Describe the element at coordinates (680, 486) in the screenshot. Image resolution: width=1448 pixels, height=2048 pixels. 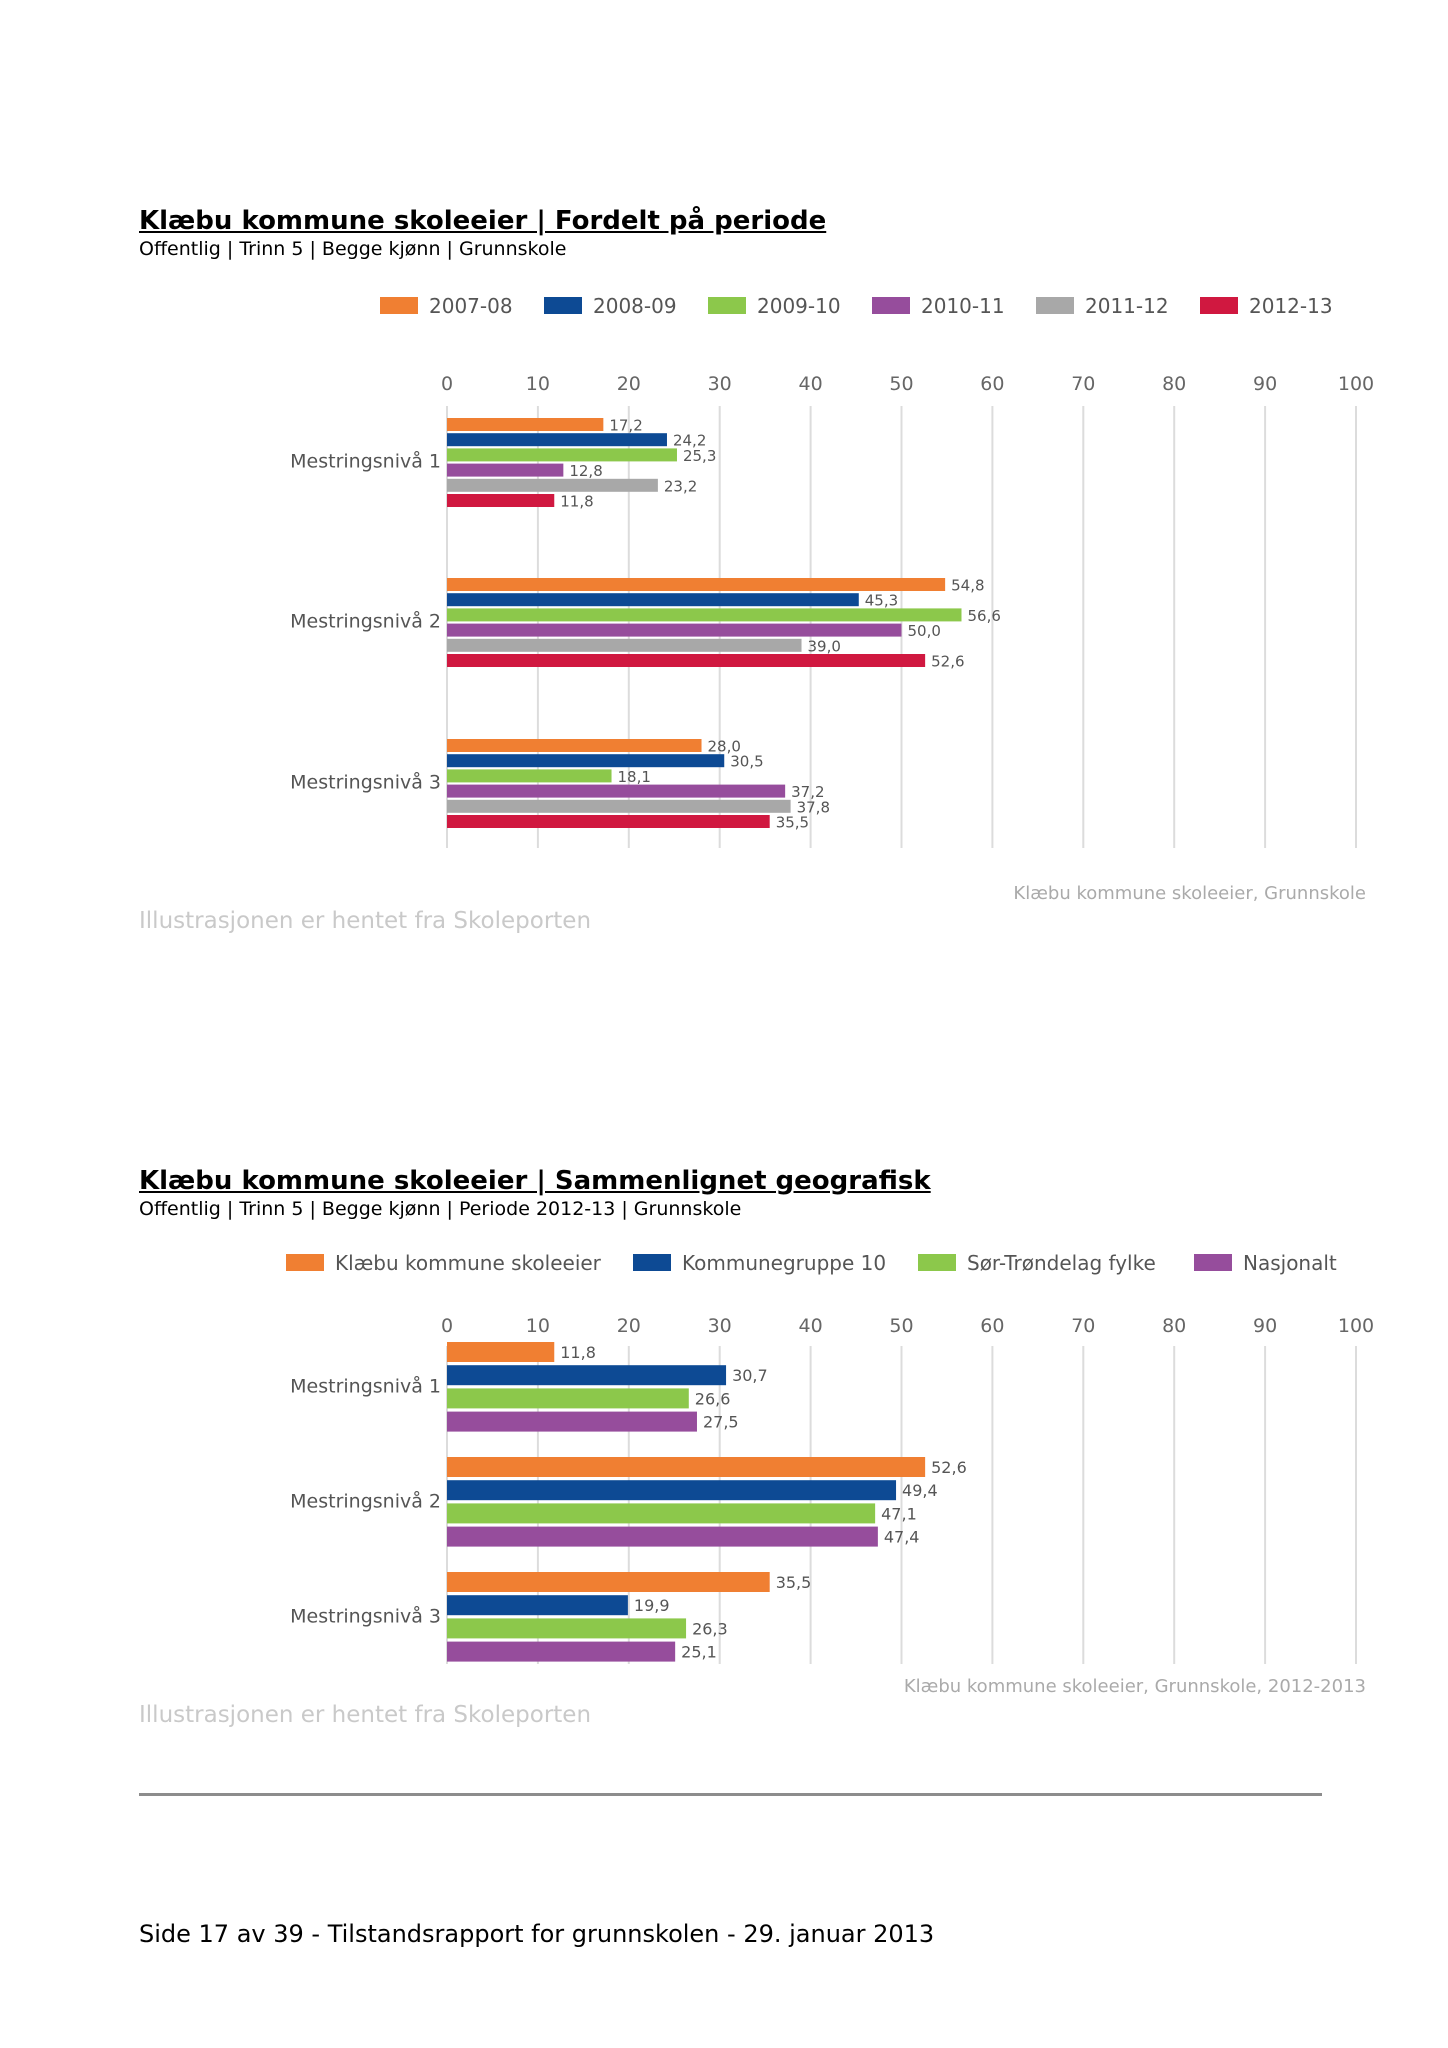
I see `chart1-data-label-0-4: 23,2` at that location.